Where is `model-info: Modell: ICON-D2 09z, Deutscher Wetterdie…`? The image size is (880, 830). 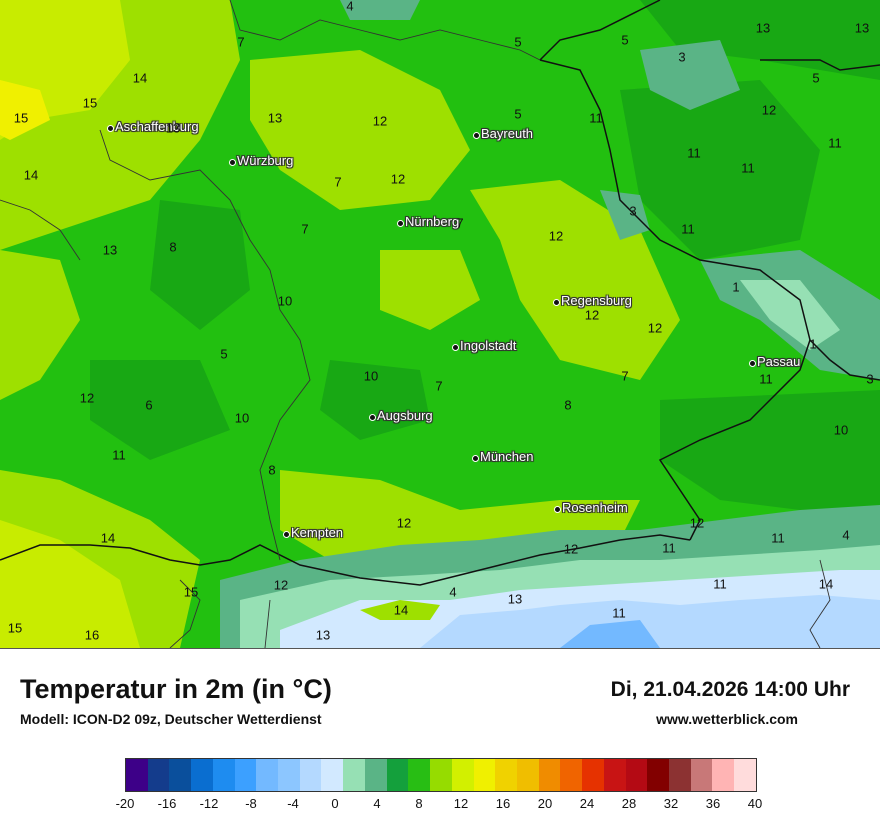 model-info: Modell: ICON-D2 09z, Deutscher Wetterdie… is located at coordinates (171, 719).